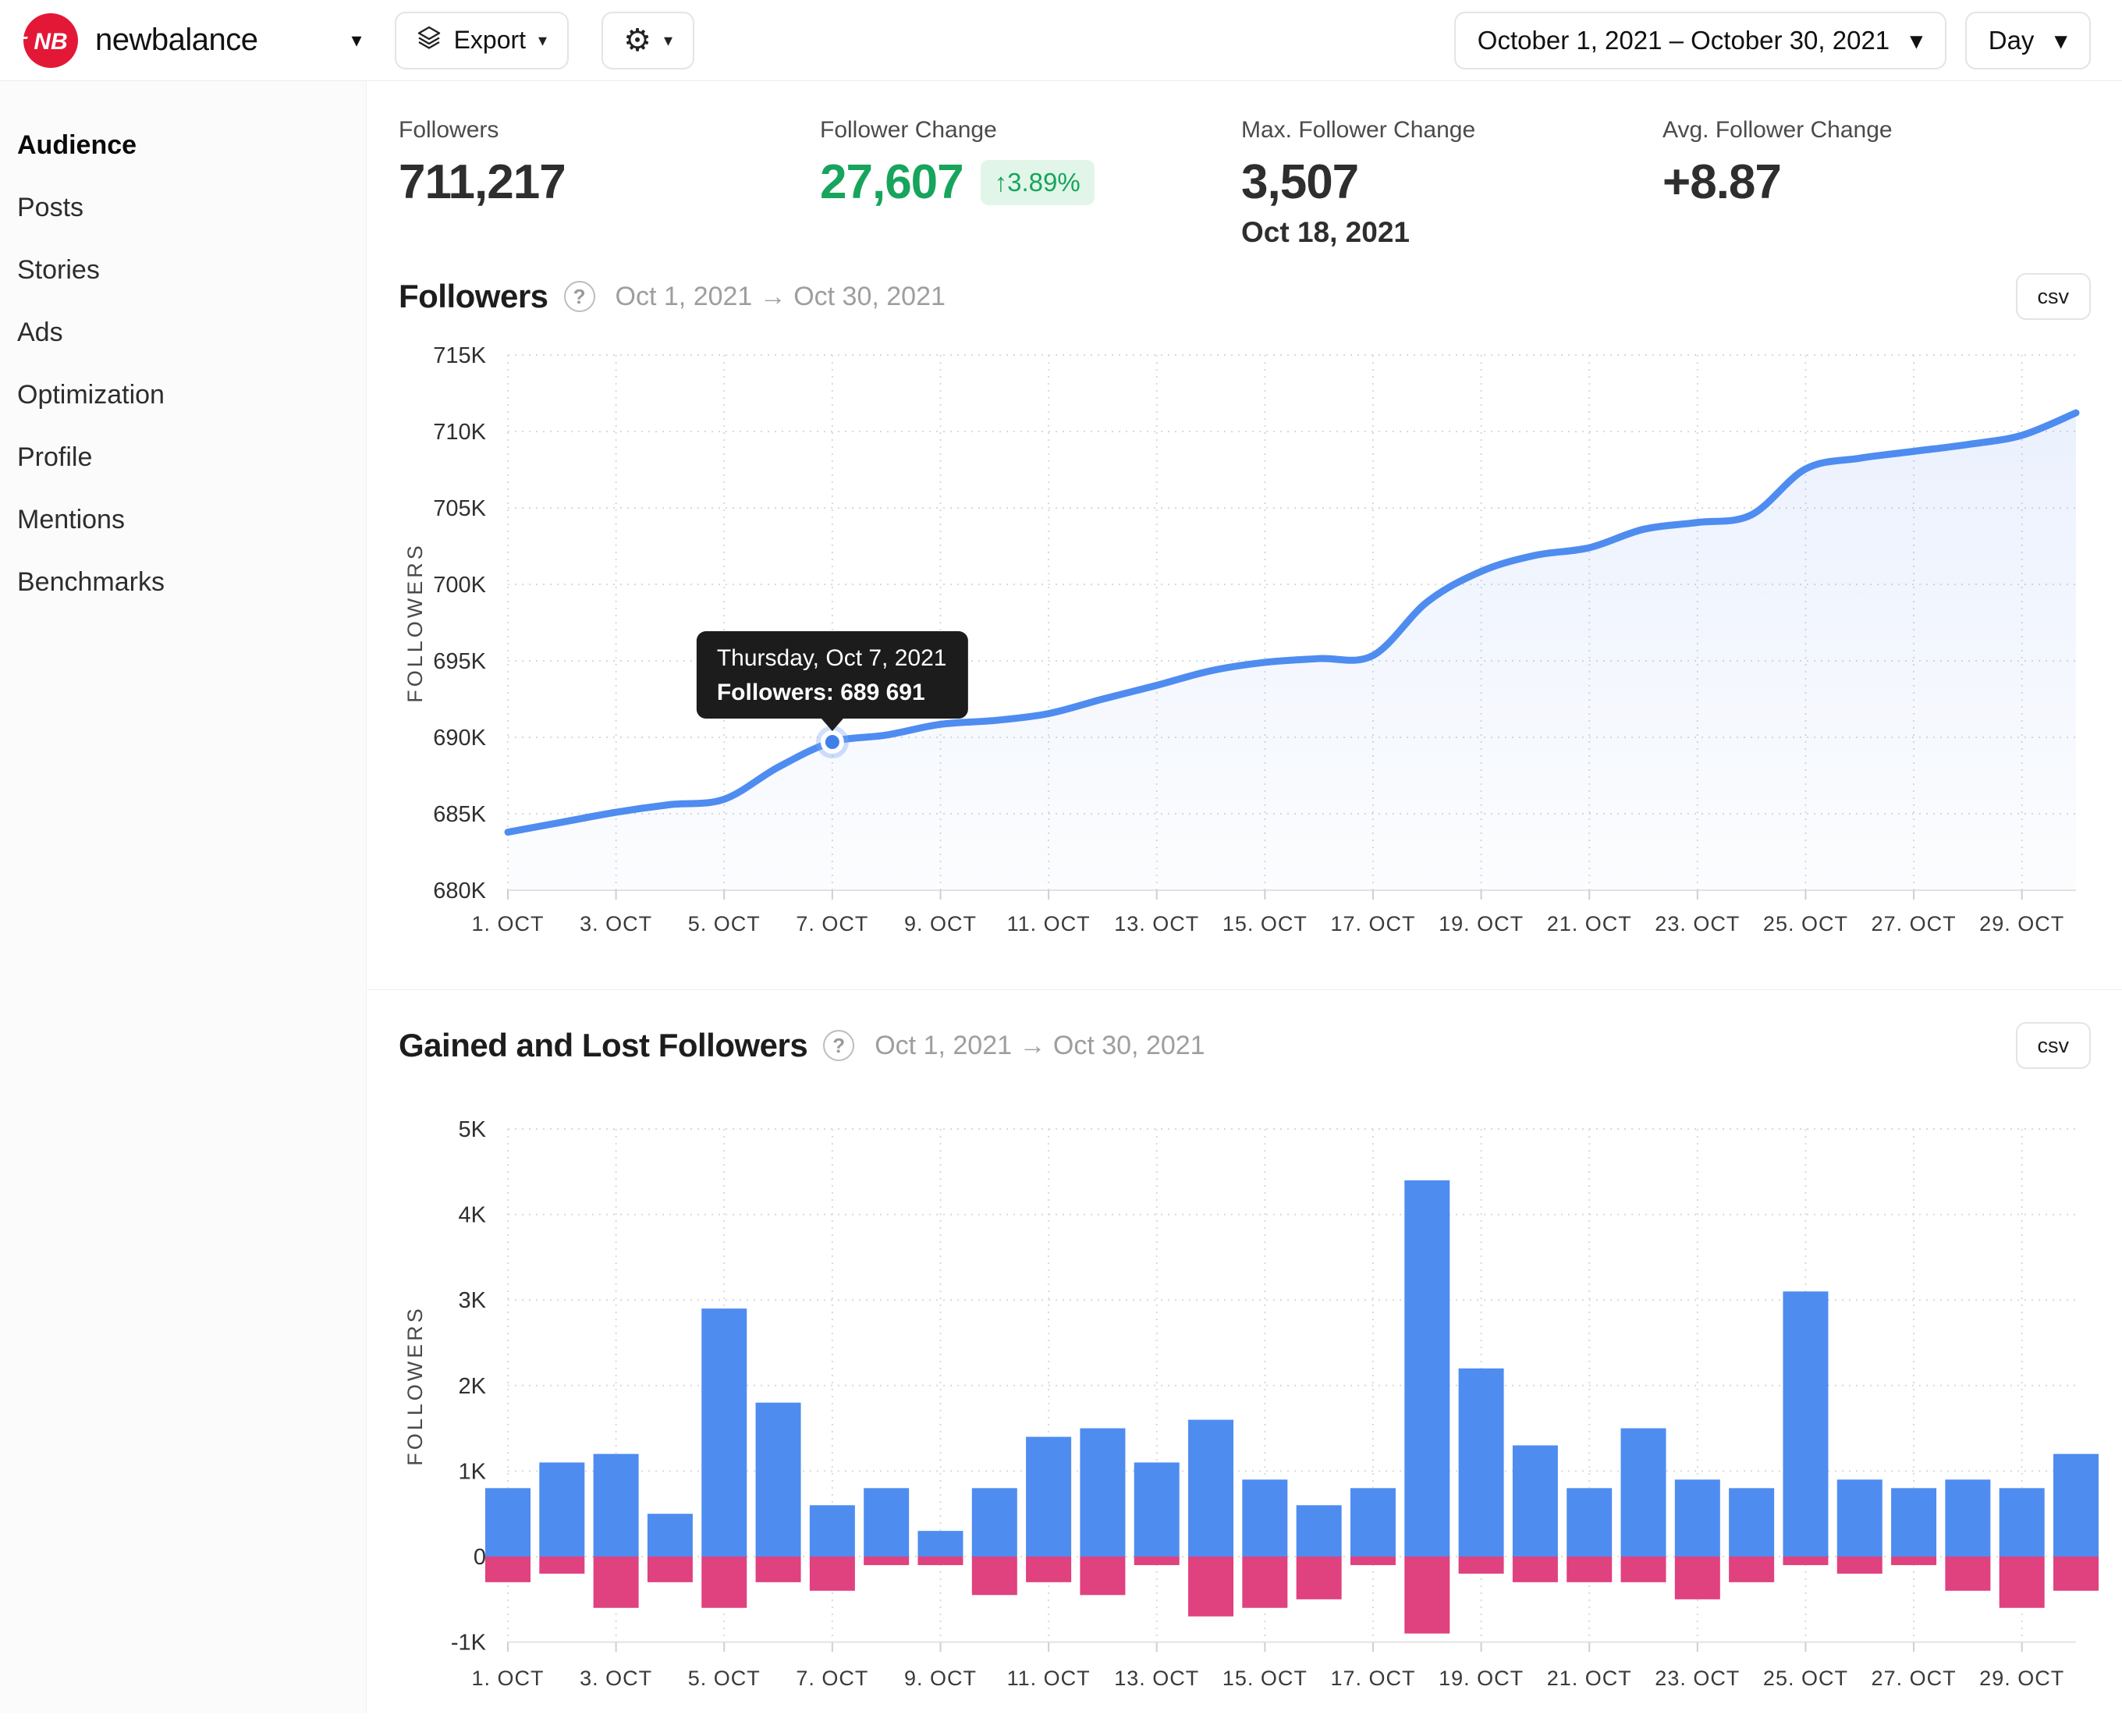 The height and width of the screenshot is (1736, 2122). What do you see at coordinates (2053, 1045) in the screenshot?
I see `gained-lost-csv-button: csv` at bounding box center [2053, 1045].